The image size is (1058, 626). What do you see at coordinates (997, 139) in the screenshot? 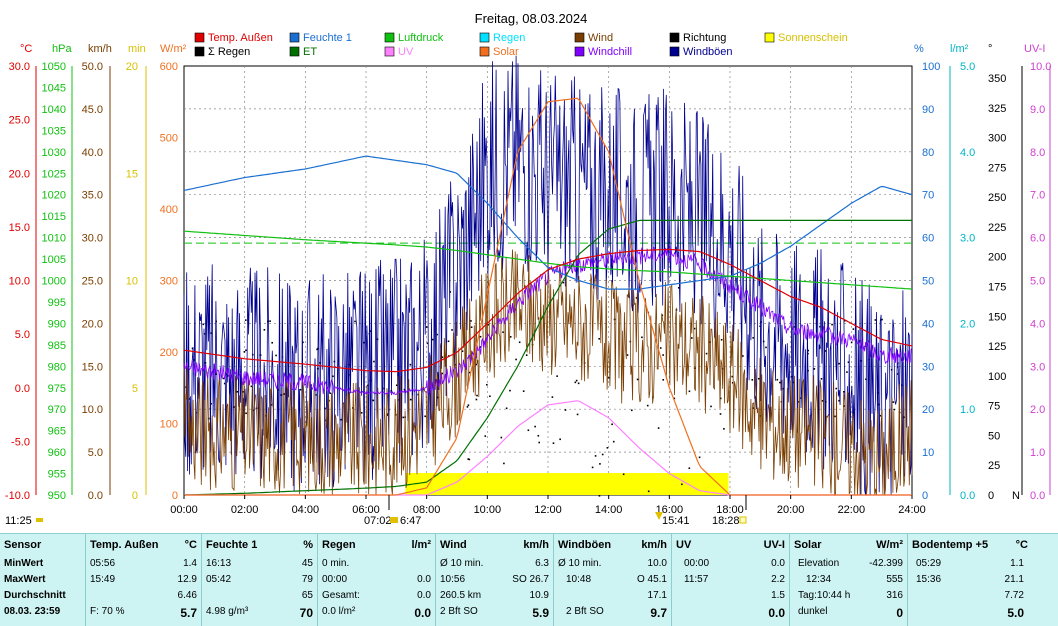
I see `axis-7-tick-2: 300` at bounding box center [997, 139].